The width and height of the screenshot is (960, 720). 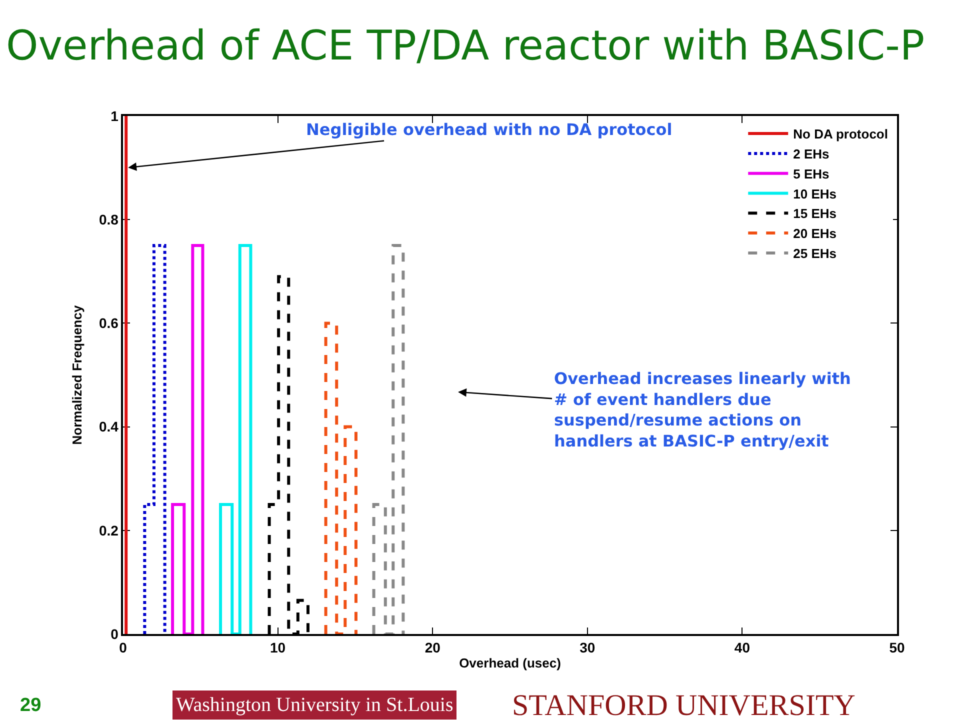 What do you see at coordinates (897, 648) in the screenshot?
I see `x-tick-label: 50` at bounding box center [897, 648].